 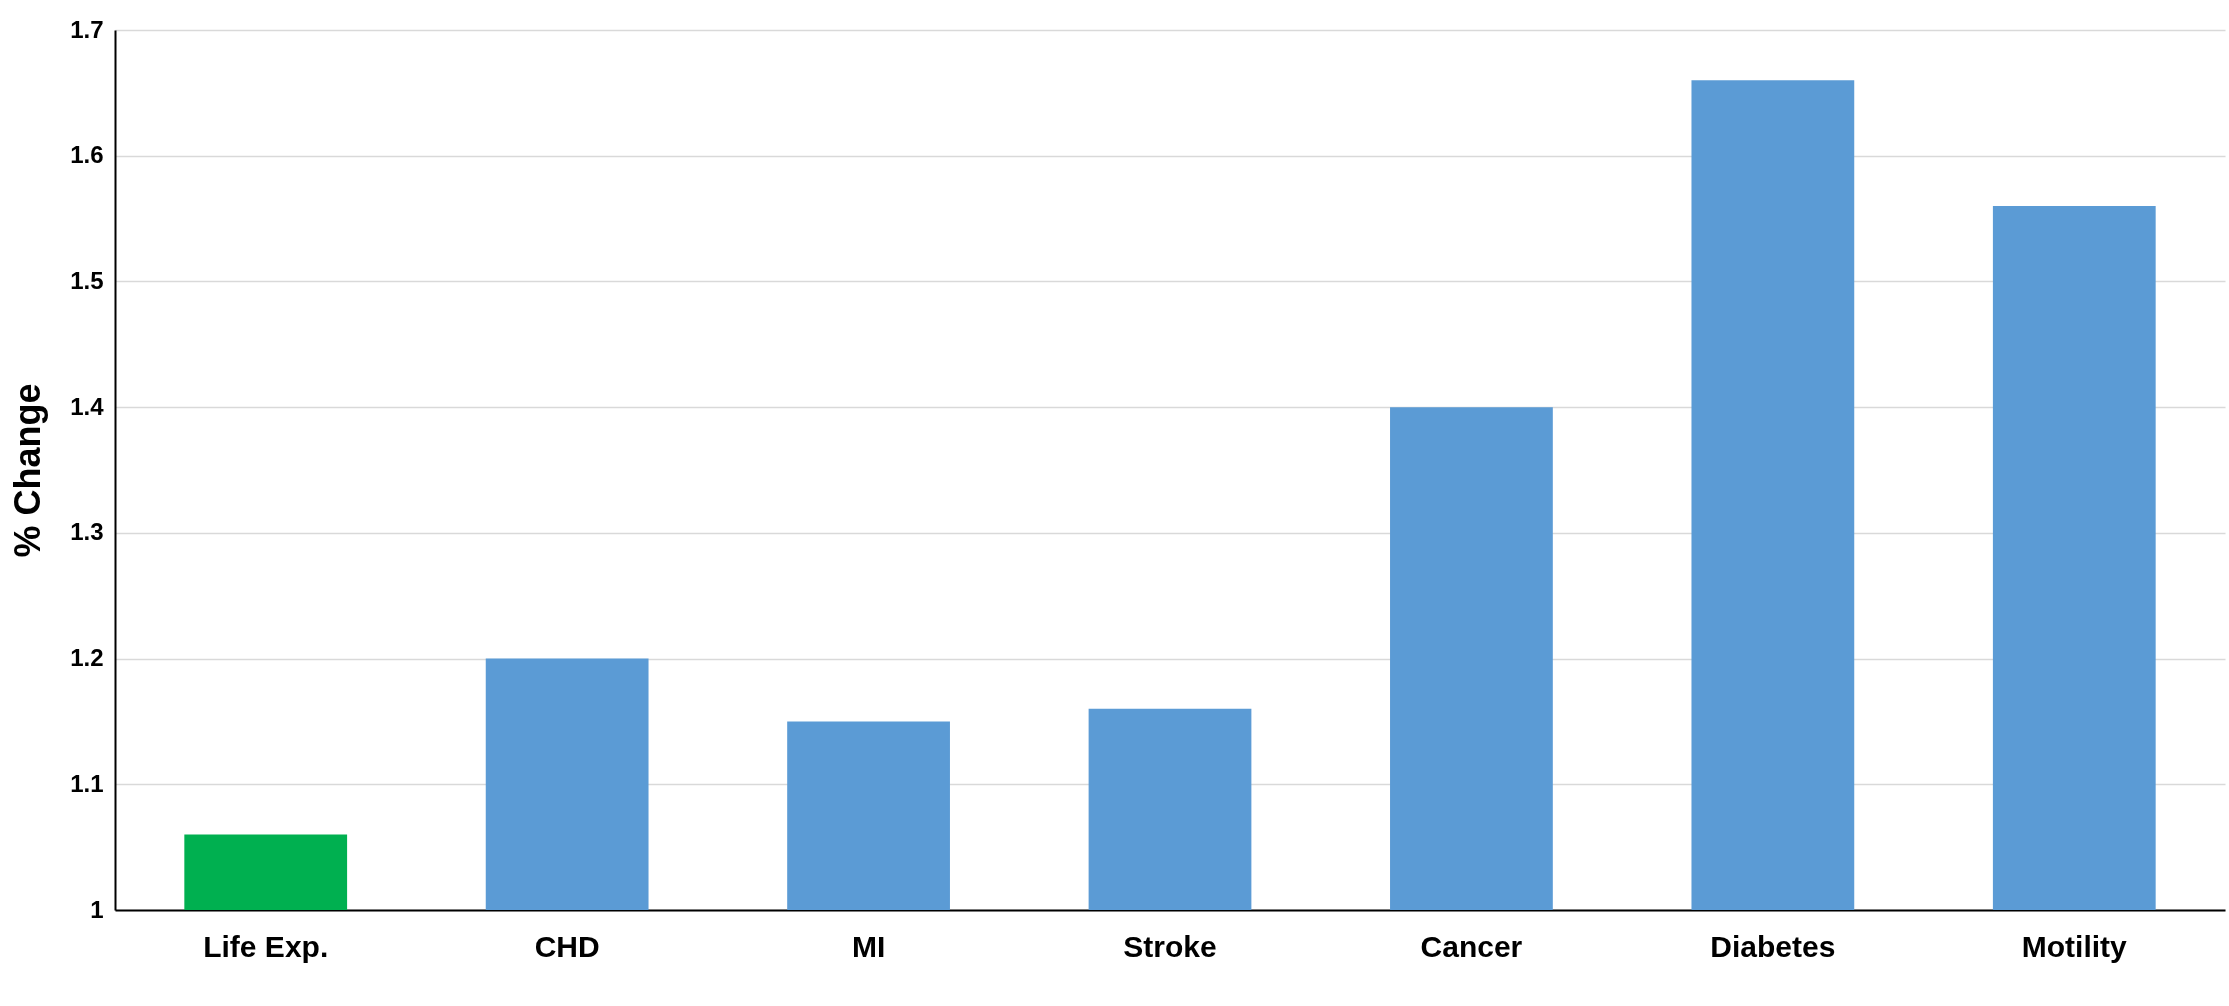 I want to click on y-tick-label: 1.3, so click(x=87, y=532).